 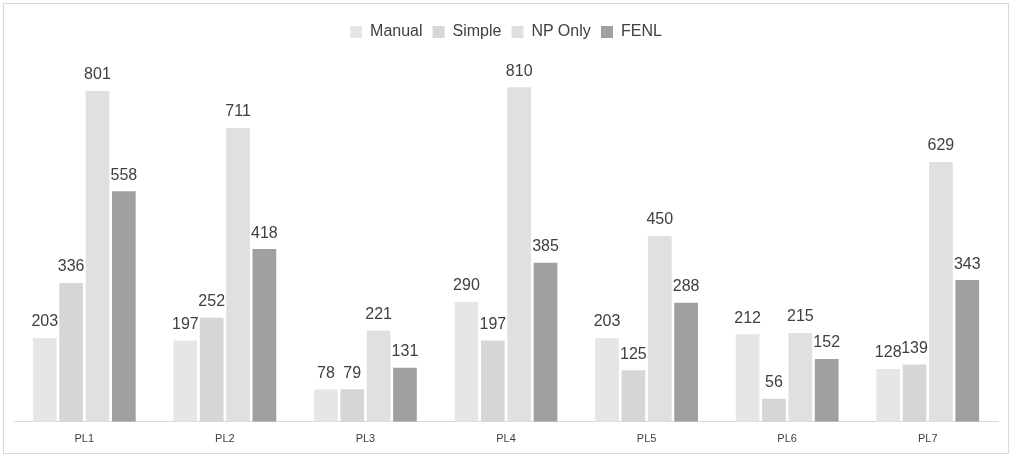 I want to click on data-label: 131, so click(x=405, y=351).